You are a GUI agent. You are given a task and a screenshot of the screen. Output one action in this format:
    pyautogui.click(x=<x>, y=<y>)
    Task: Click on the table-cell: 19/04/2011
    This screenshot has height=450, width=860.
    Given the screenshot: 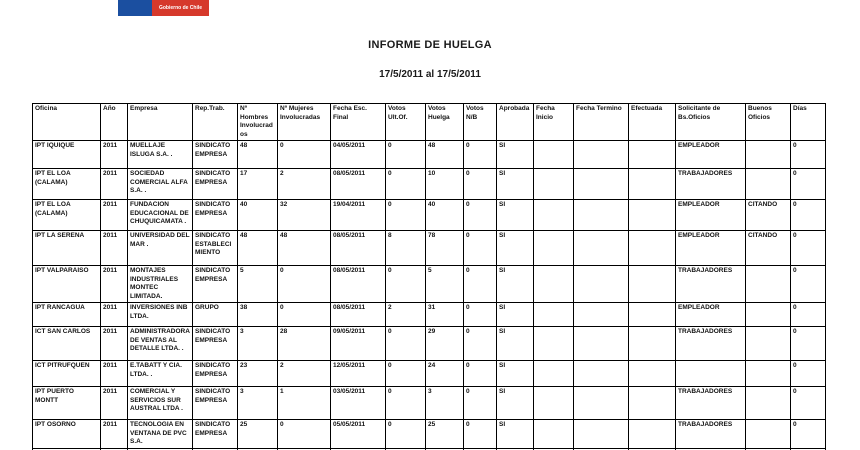 What is the action you would take?
    pyautogui.click(x=358, y=215)
    